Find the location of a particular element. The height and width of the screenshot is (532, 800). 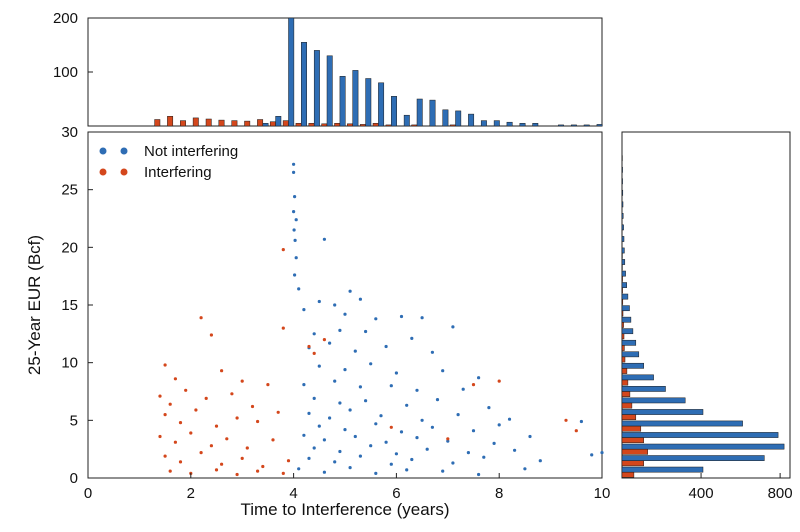

right-histogram-frame is located at coordinates (706, 305).